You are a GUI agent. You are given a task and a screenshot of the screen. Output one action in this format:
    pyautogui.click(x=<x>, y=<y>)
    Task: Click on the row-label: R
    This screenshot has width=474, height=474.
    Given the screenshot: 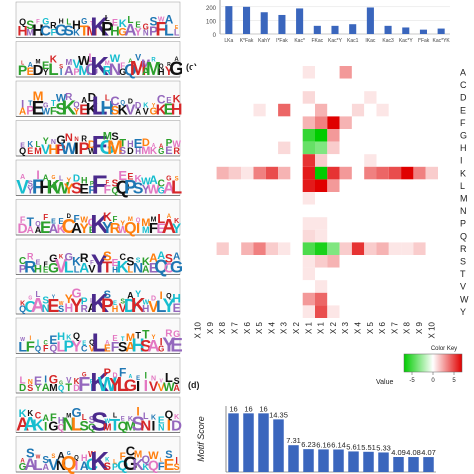 What is the action you would take?
    pyautogui.click(x=463, y=249)
    